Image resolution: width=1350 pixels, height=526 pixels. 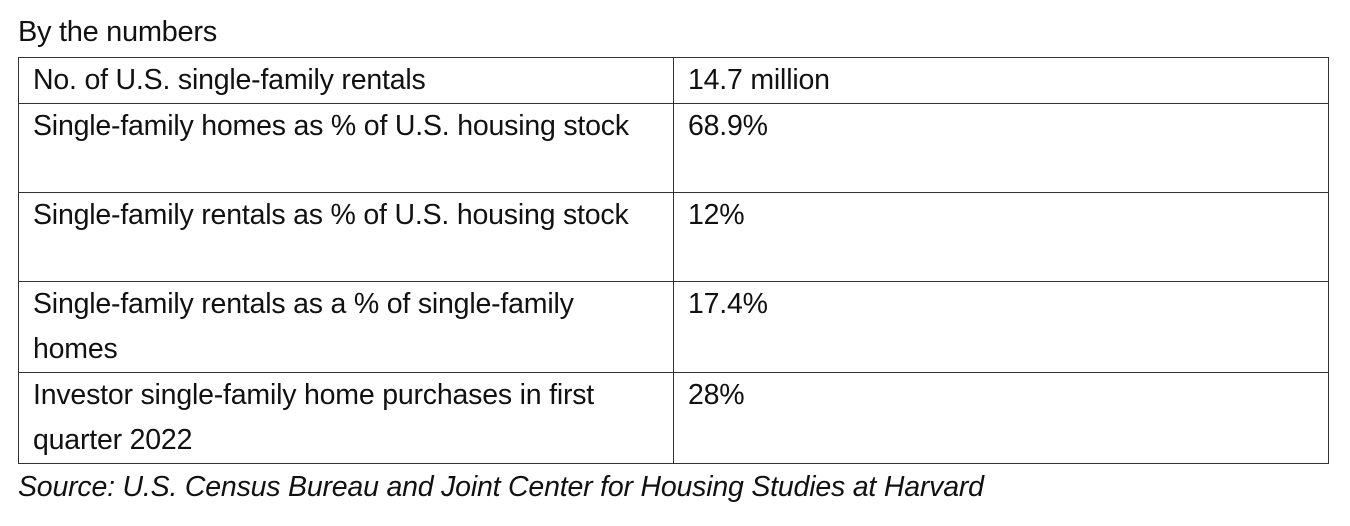 I want to click on page-title: By the numbers, so click(x=117, y=32).